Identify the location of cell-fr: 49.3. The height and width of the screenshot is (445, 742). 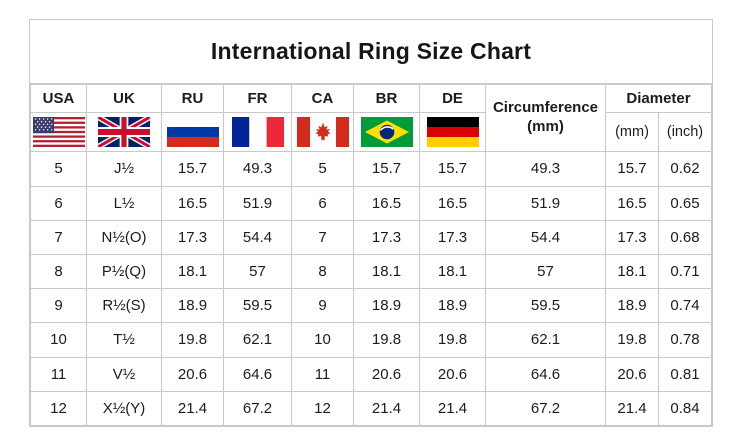
(257, 169).